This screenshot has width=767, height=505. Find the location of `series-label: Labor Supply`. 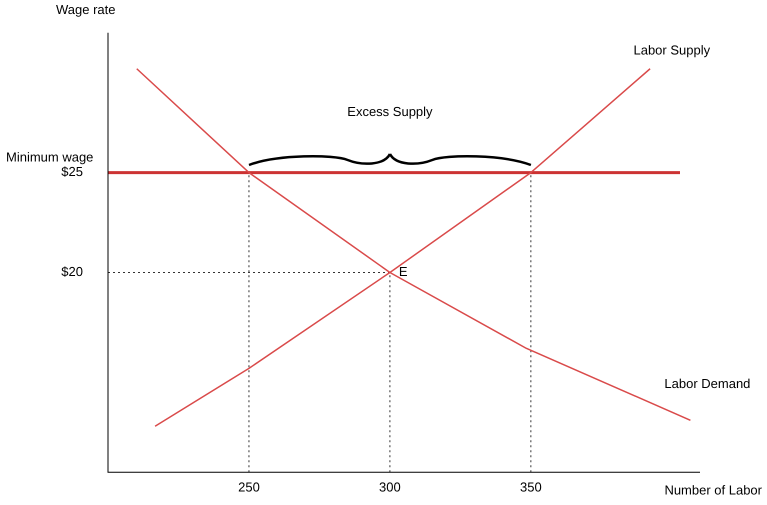

series-label: Labor Supply is located at coordinates (672, 50).